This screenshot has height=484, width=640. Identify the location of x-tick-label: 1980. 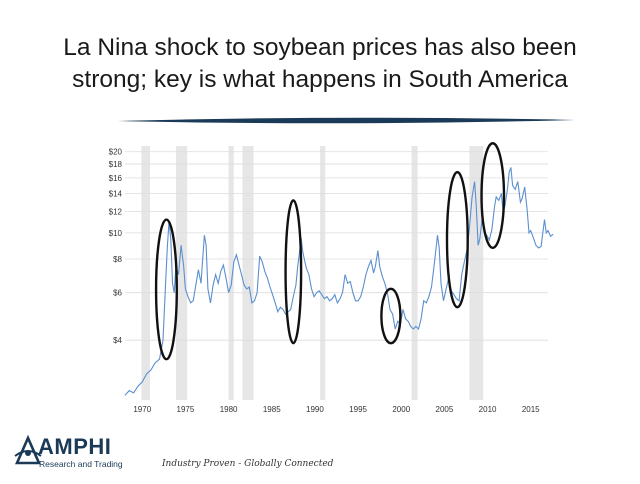
(229, 409).